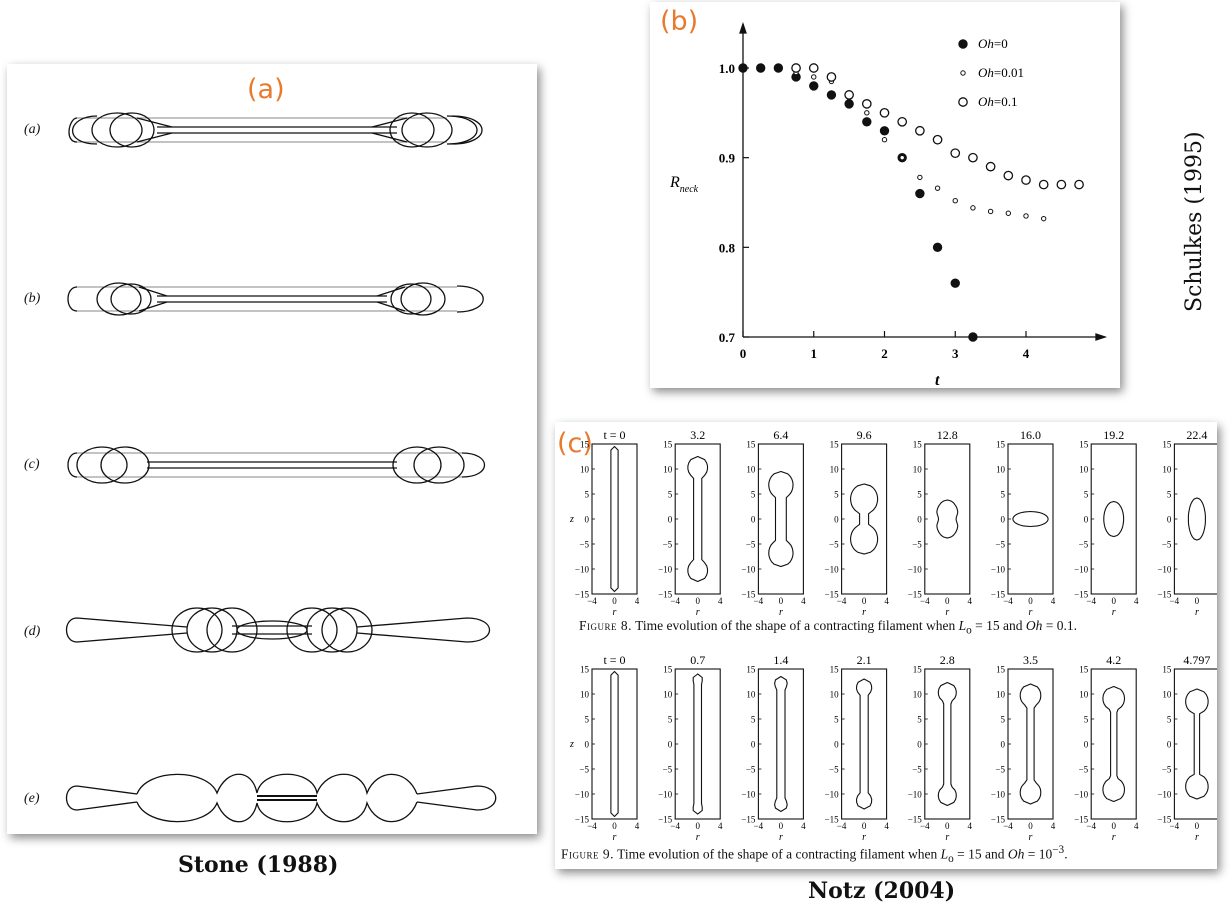 This screenshot has height=911, width=1230. What do you see at coordinates (947, 435) in the screenshot?
I see `time-label: 12.8` at bounding box center [947, 435].